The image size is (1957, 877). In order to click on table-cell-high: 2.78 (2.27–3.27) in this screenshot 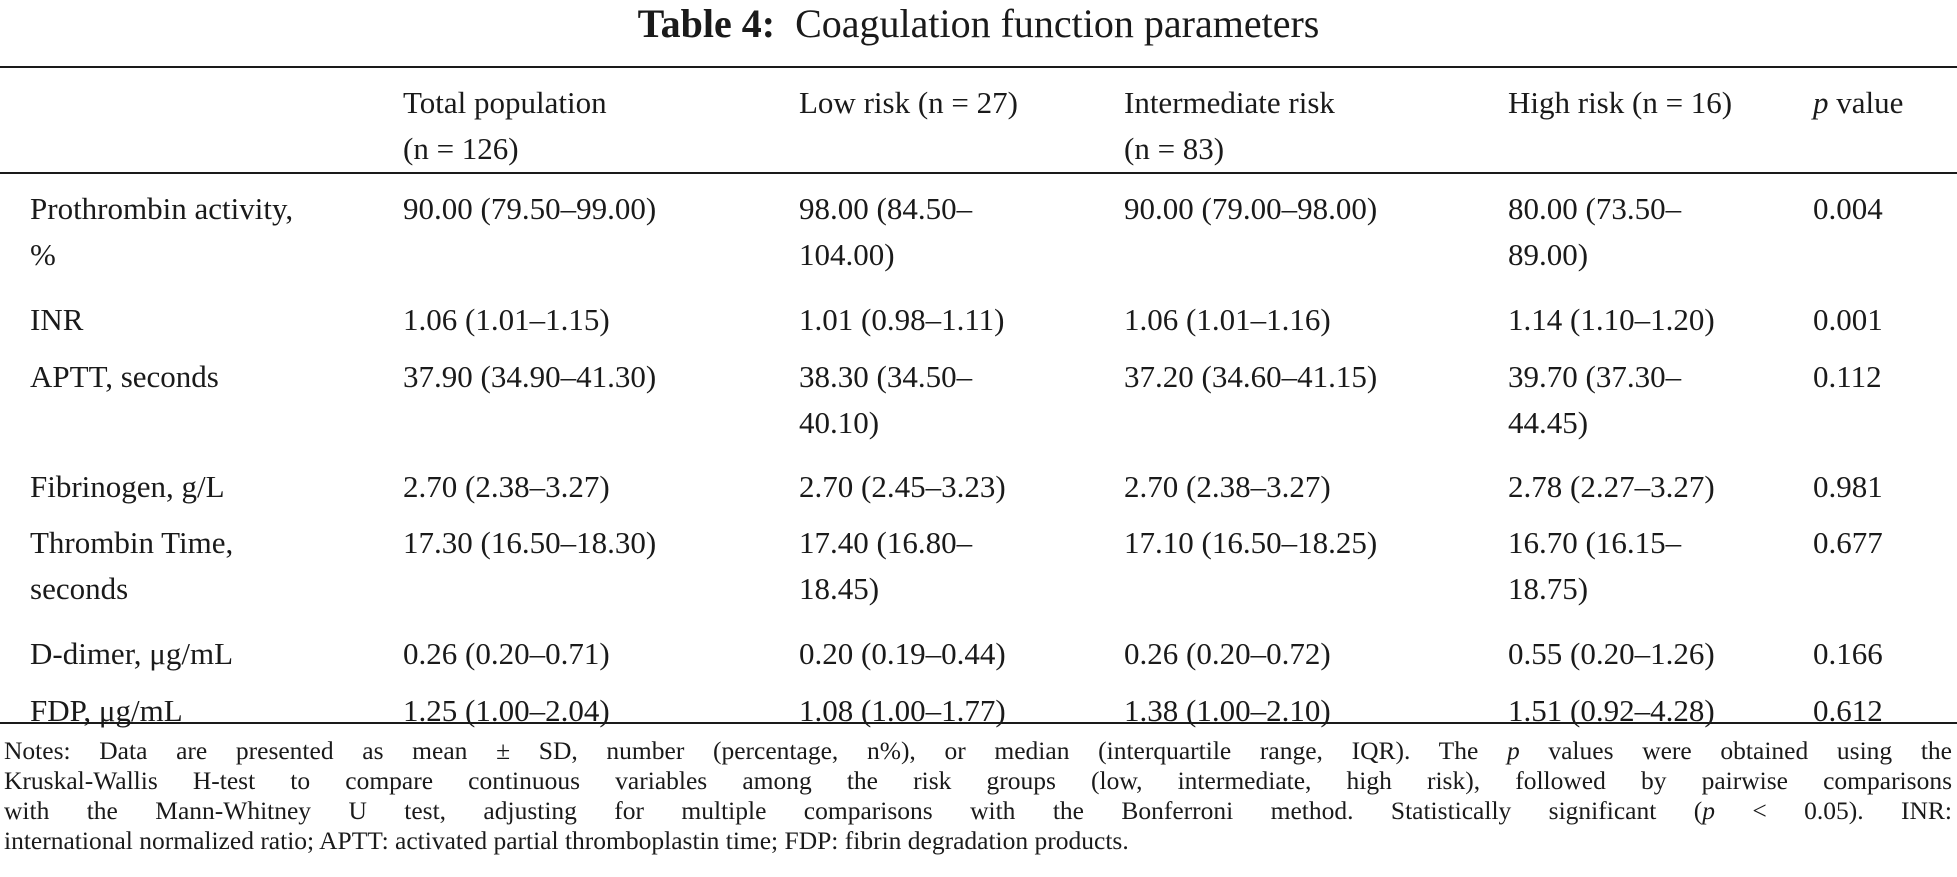, I will do `click(1611, 486)`.